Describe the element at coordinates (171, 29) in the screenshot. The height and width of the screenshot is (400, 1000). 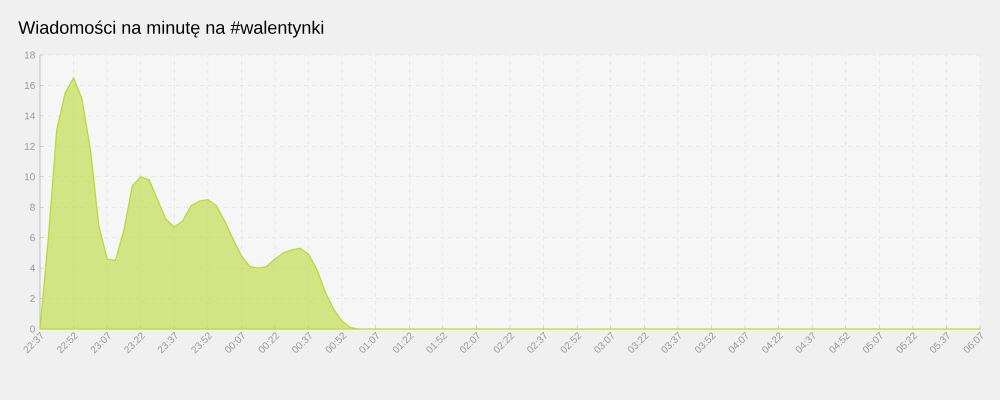
I see `chart-title: Wiadomości na minutę na #walentynki` at that location.